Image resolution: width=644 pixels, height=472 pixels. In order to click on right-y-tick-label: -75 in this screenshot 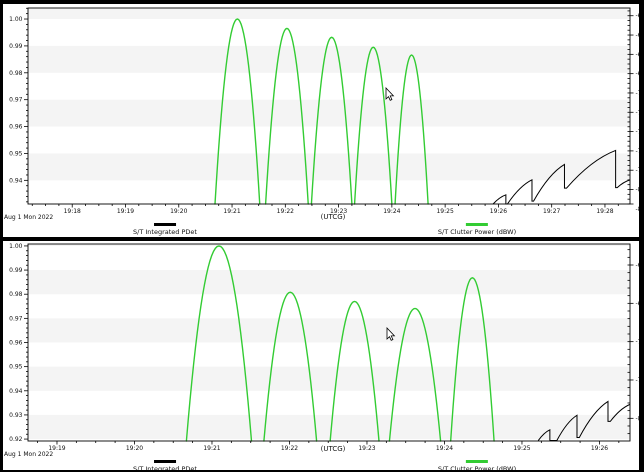, I will do `click(638, 380)`.